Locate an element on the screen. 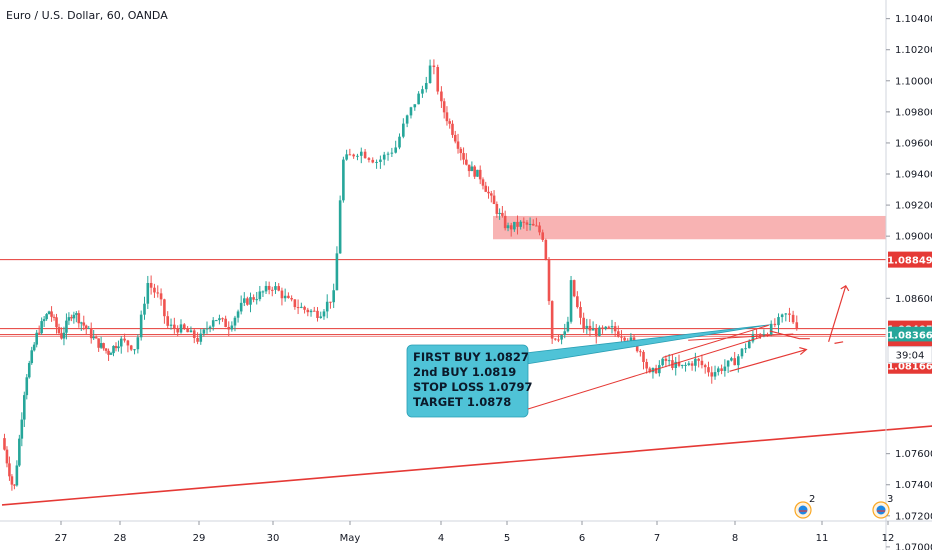 The image size is (932, 550). y-tick-label: 1.09800 is located at coordinates (913, 112).